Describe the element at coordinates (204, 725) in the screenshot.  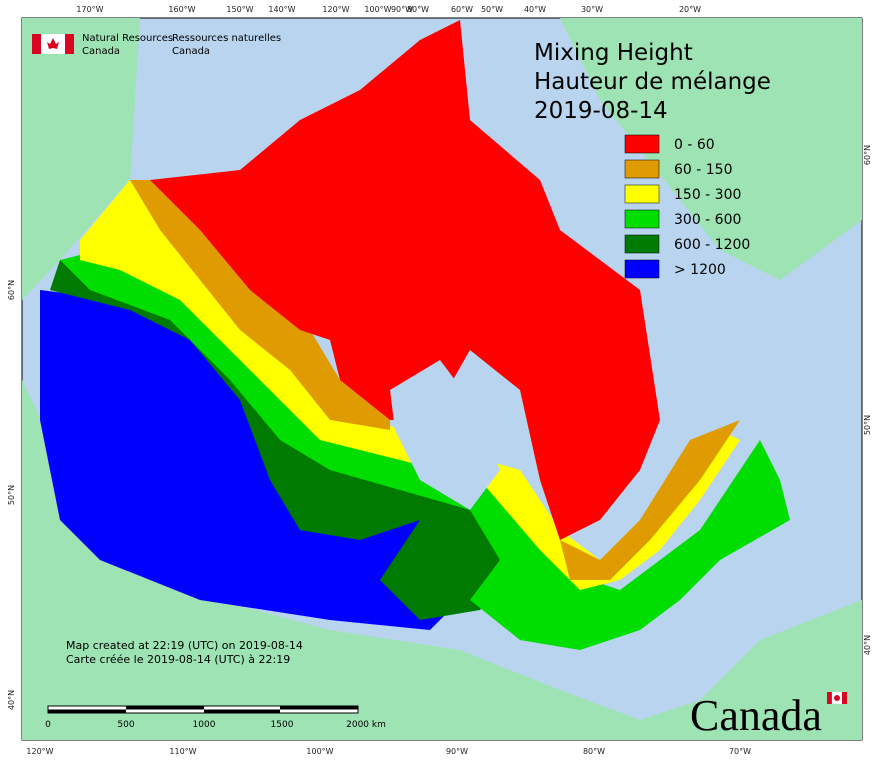
I see `scale-label: 1000` at that location.